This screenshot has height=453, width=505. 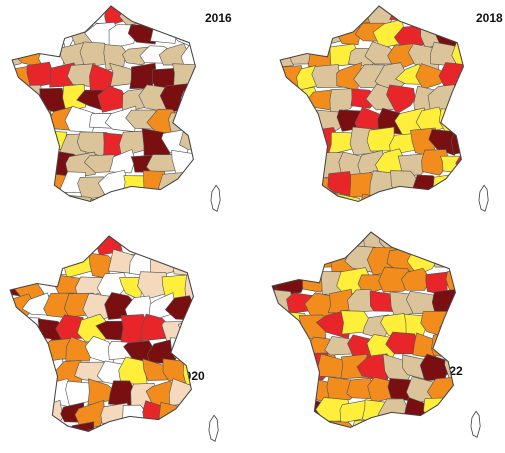 What do you see at coordinates (218, 18) in the screenshot?
I see `year-label: 2016` at bounding box center [218, 18].